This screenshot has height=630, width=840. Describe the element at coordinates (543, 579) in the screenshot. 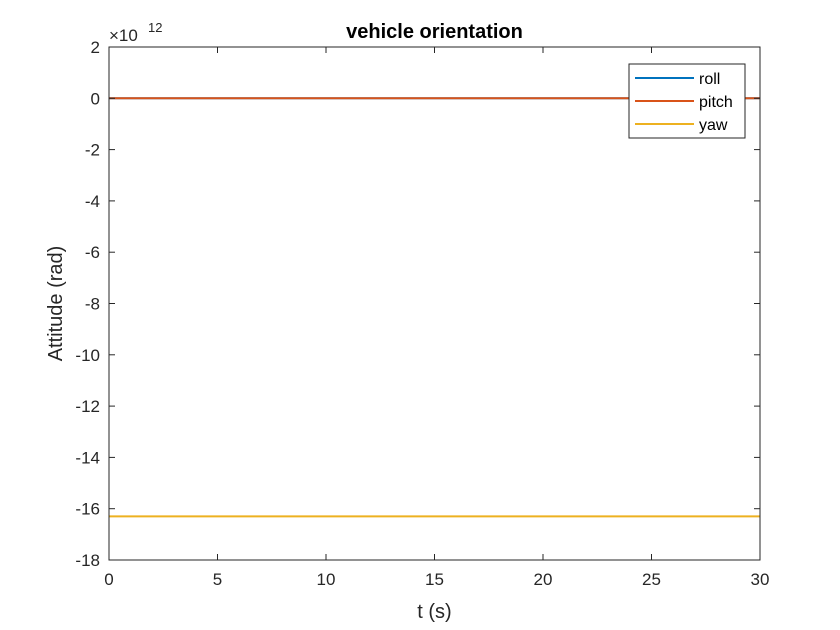

I see `x-tick-label: 20` at that location.